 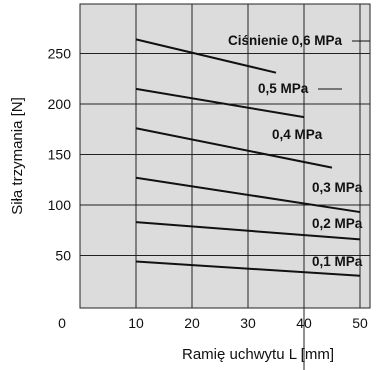 I want to click on y-tick-label: 200, so click(x=60, y=104).